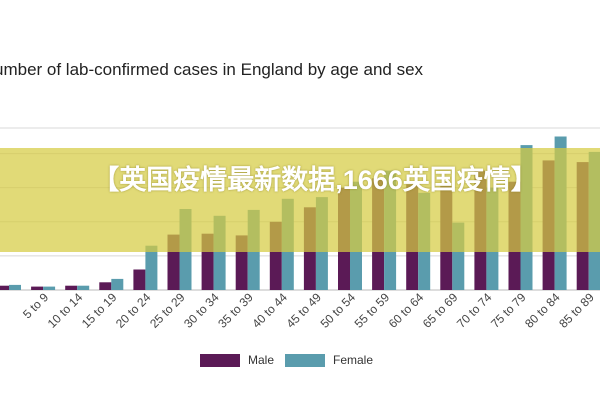 The height and width of the screenshot is (400, 600). Describe the element at coordinates (329, 360) in the screenshot. I see `legend-item-female: Female` at that location.